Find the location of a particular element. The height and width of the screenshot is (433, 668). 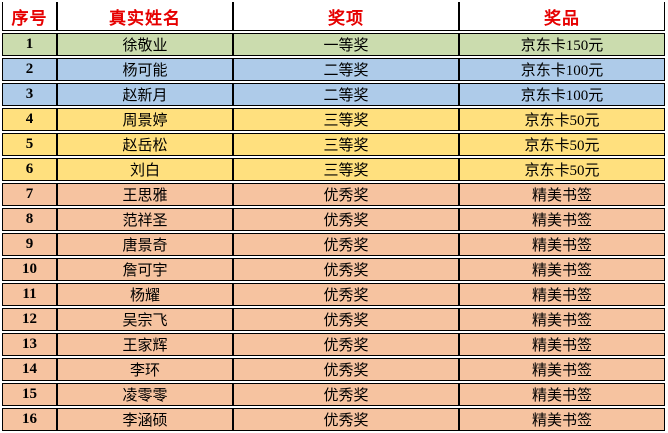

cell-serial-number: 14 is located at coordinates (29, 369).